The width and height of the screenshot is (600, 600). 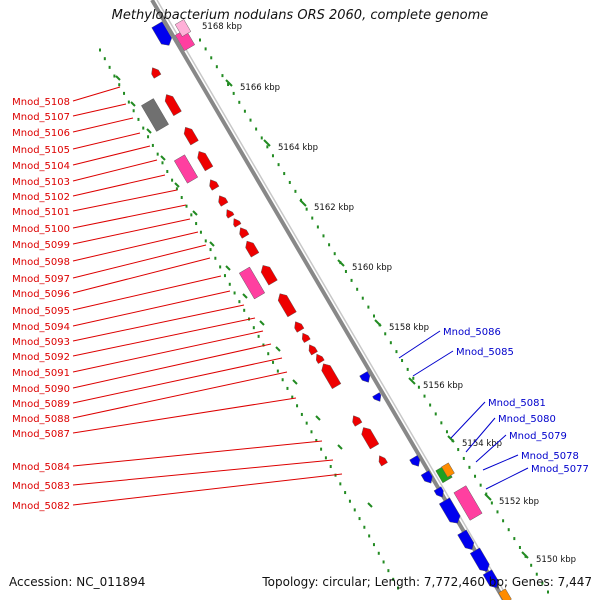 What do you see at coordinates (41, 212) in the screenshot?
I see `reverse-gene-label: Mnod_5101` at bounding box center [41, 212].